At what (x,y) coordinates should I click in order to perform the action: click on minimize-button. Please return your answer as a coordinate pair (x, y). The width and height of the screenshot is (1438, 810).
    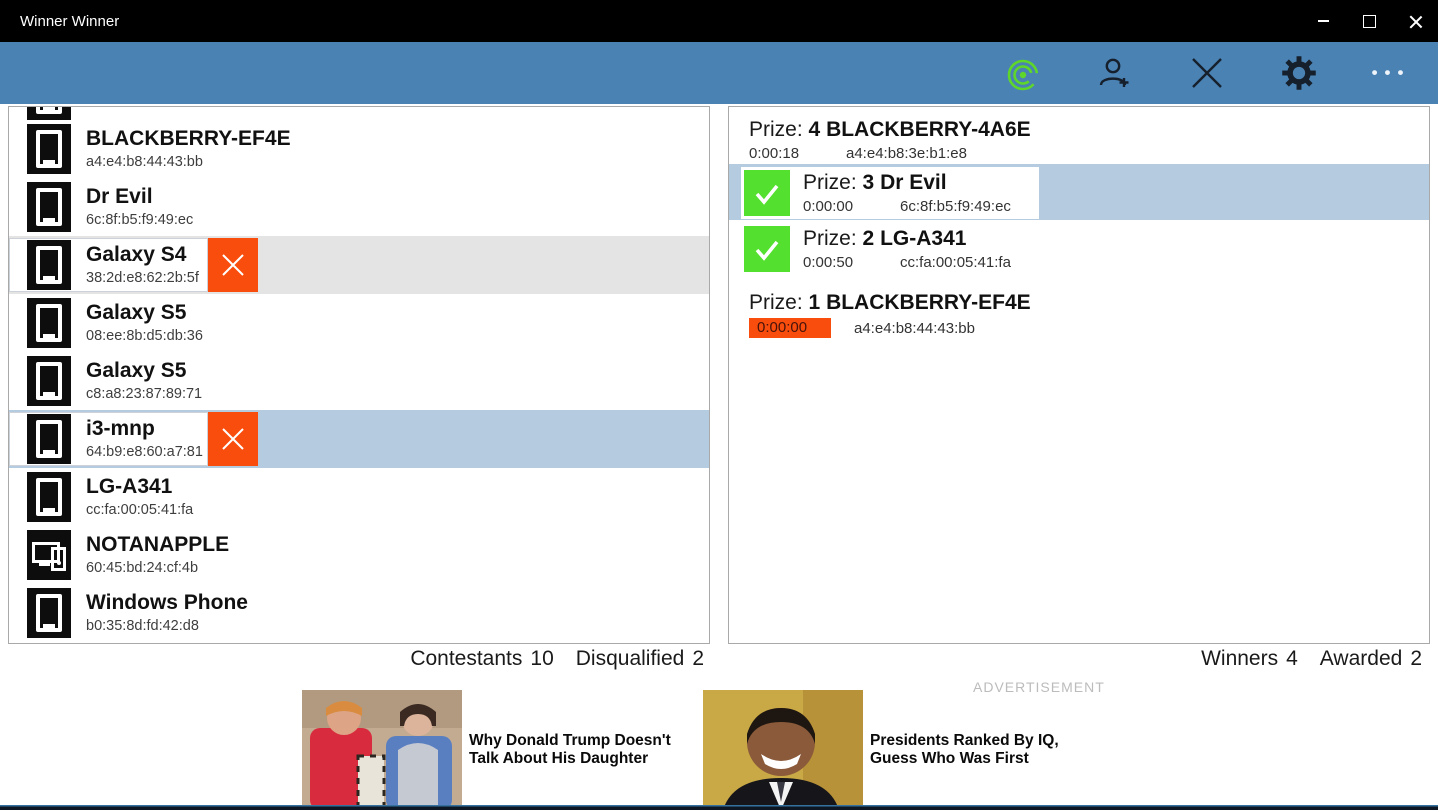
    Looking at the image, I should click on (1323, 21).